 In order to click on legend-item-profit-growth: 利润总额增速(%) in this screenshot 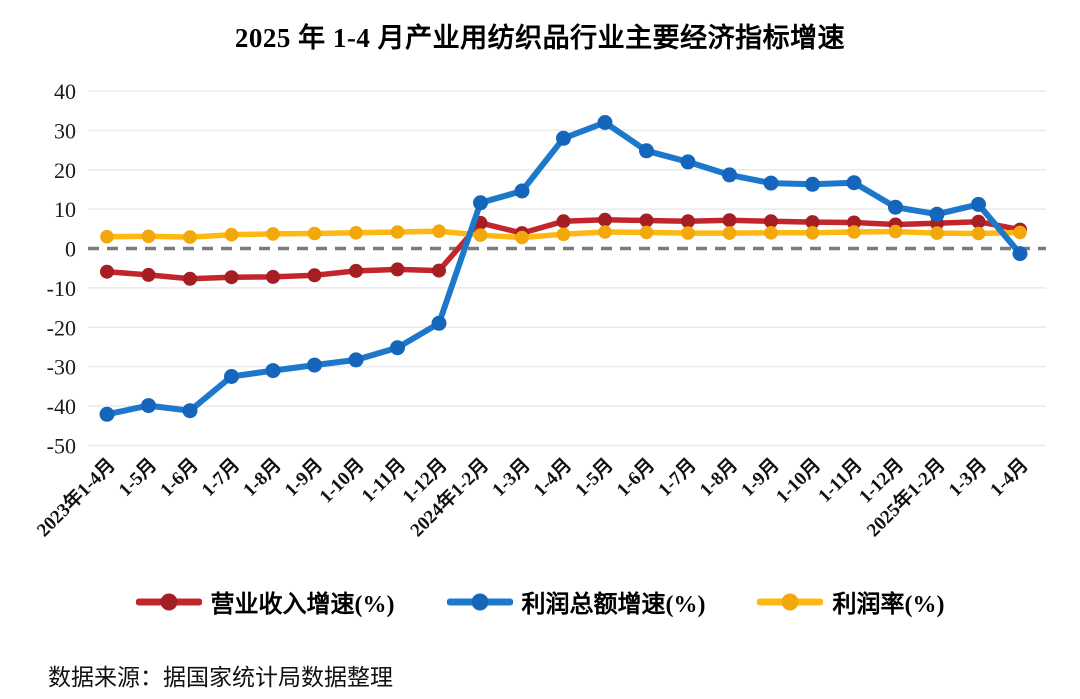, I will do `click(576, 601)`.